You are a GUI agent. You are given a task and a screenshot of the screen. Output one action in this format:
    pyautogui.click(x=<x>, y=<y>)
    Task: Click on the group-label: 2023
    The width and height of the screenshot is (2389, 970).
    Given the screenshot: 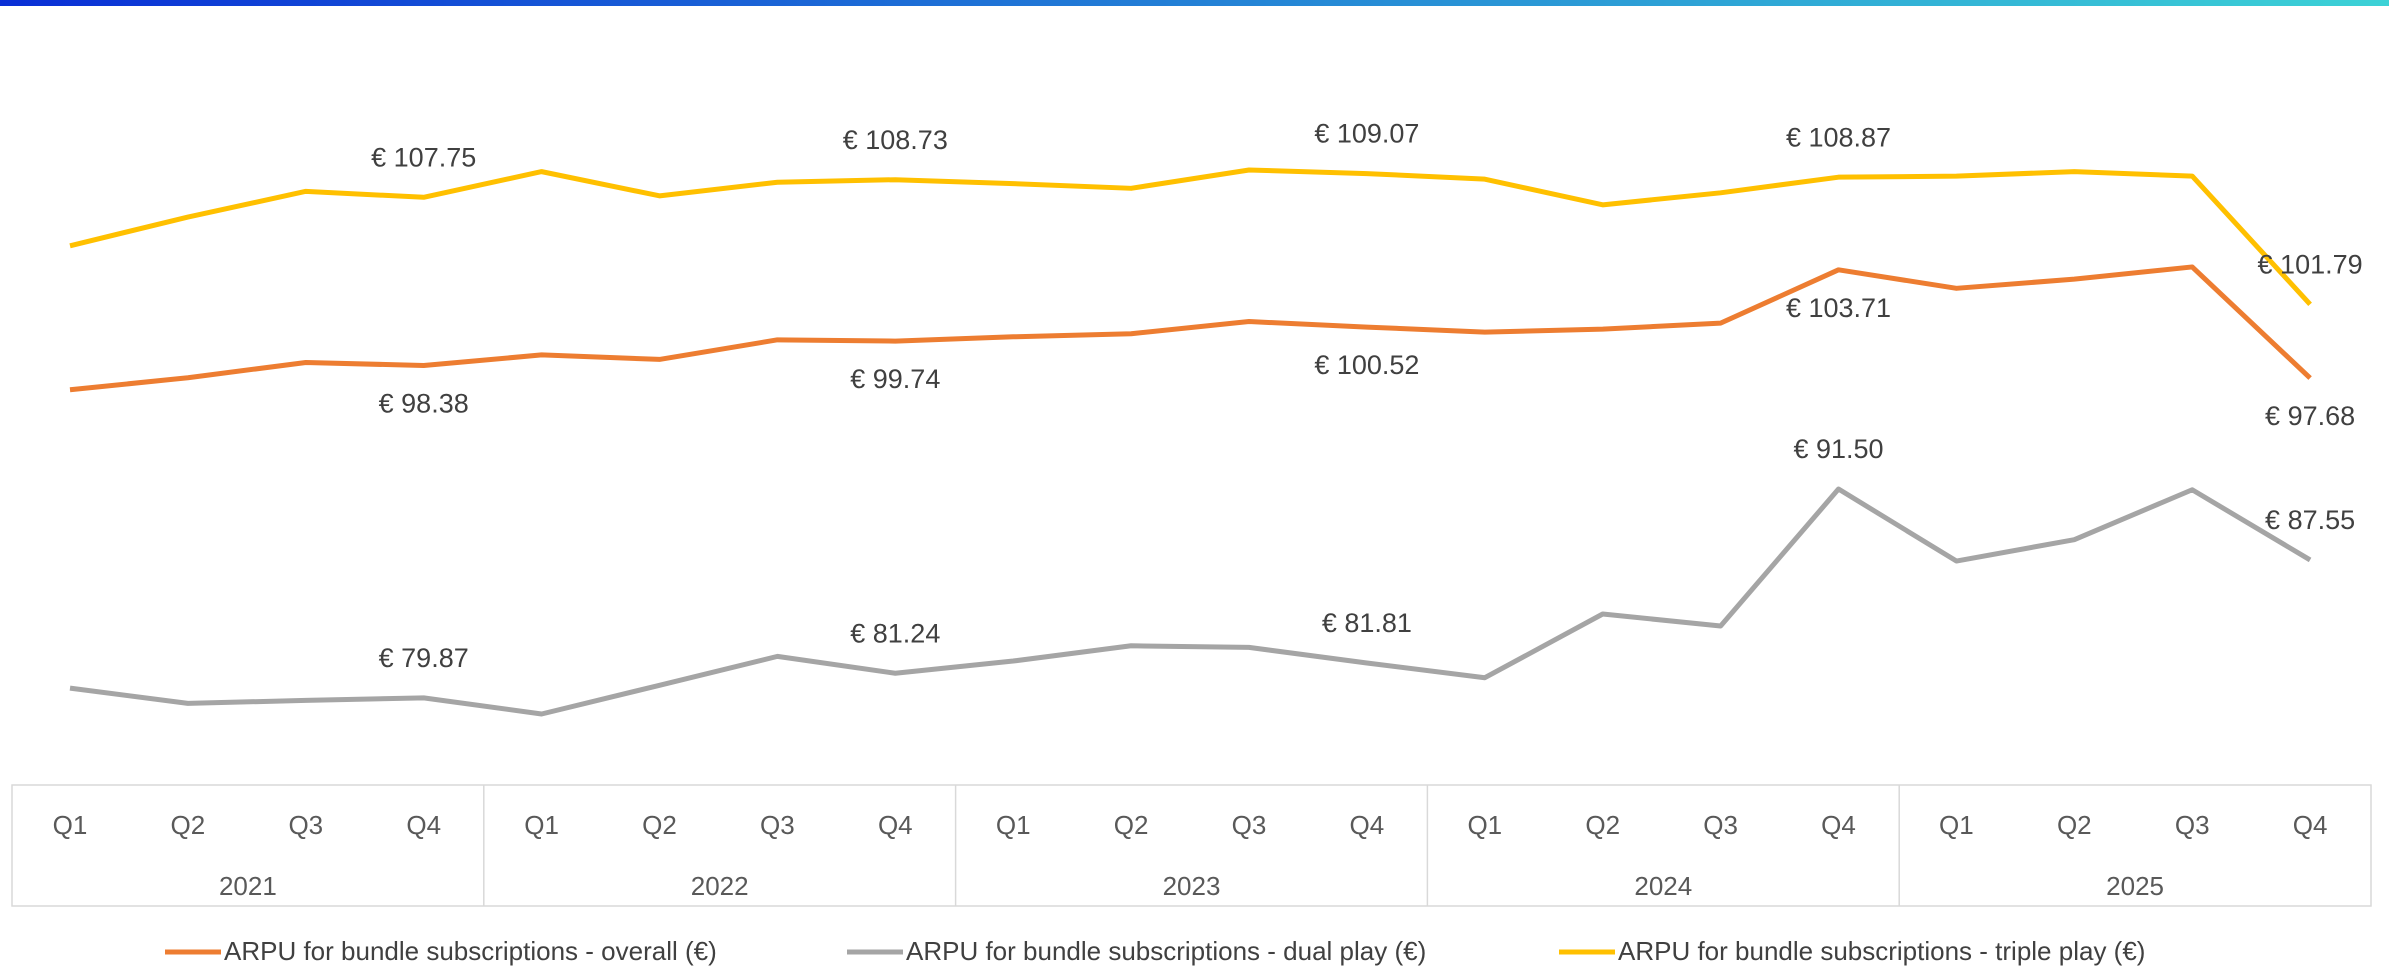 What is the action you would take?
    pyautogui.click(x=1192, y=886)
    